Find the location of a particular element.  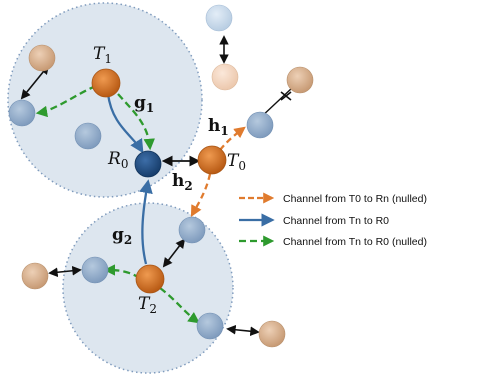

node-c2-left-rx is located at coordinates (95, 270).